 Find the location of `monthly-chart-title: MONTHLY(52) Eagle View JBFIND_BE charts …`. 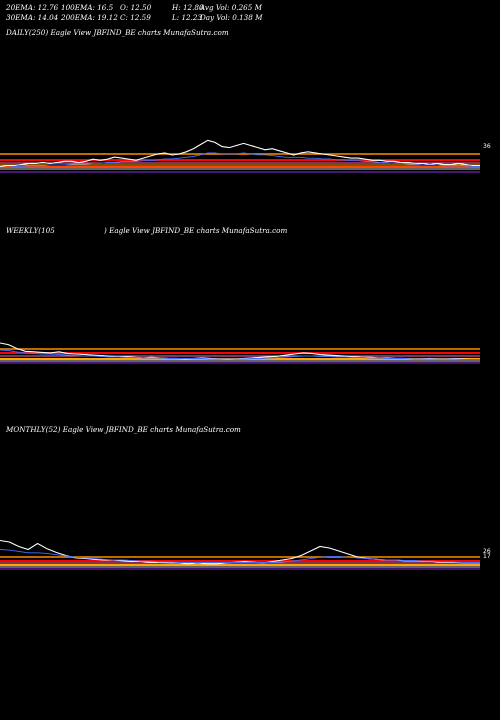

monthly-chart-title: MONTHLY(52) Eagle View JBFIND_BE charts … is located at coordinates (123, 429).